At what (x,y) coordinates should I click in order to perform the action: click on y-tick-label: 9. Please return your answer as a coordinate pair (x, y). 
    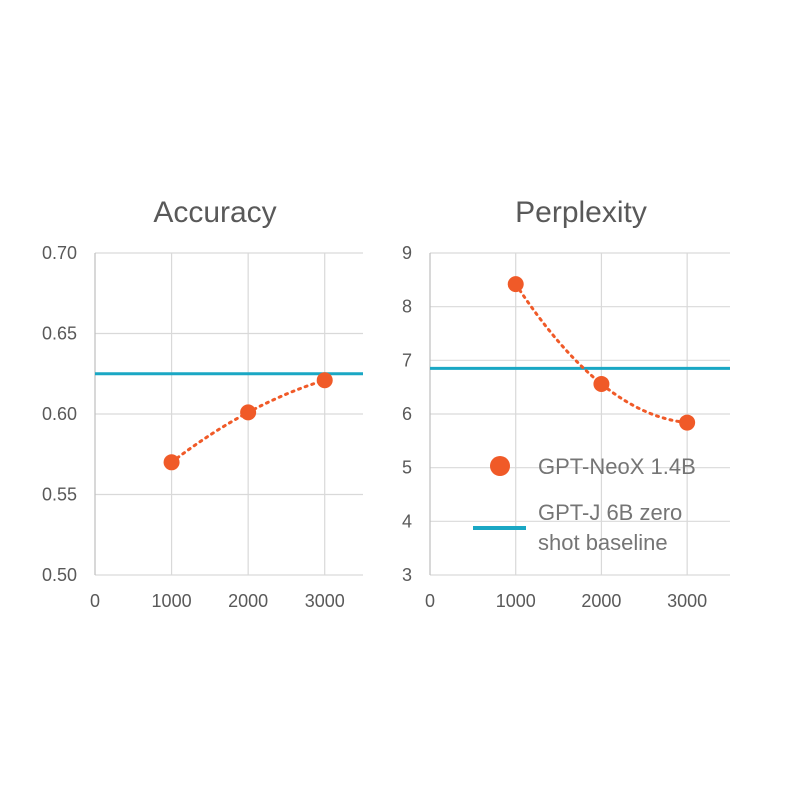
    Looking at the image, I should click on (407, 253).